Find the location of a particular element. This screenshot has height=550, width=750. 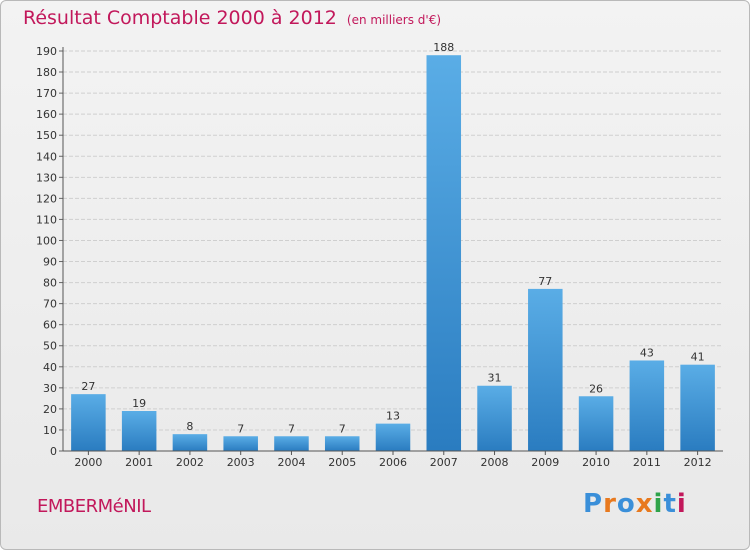

x-tick-label: 2008 is located at coordinates (495, 462).